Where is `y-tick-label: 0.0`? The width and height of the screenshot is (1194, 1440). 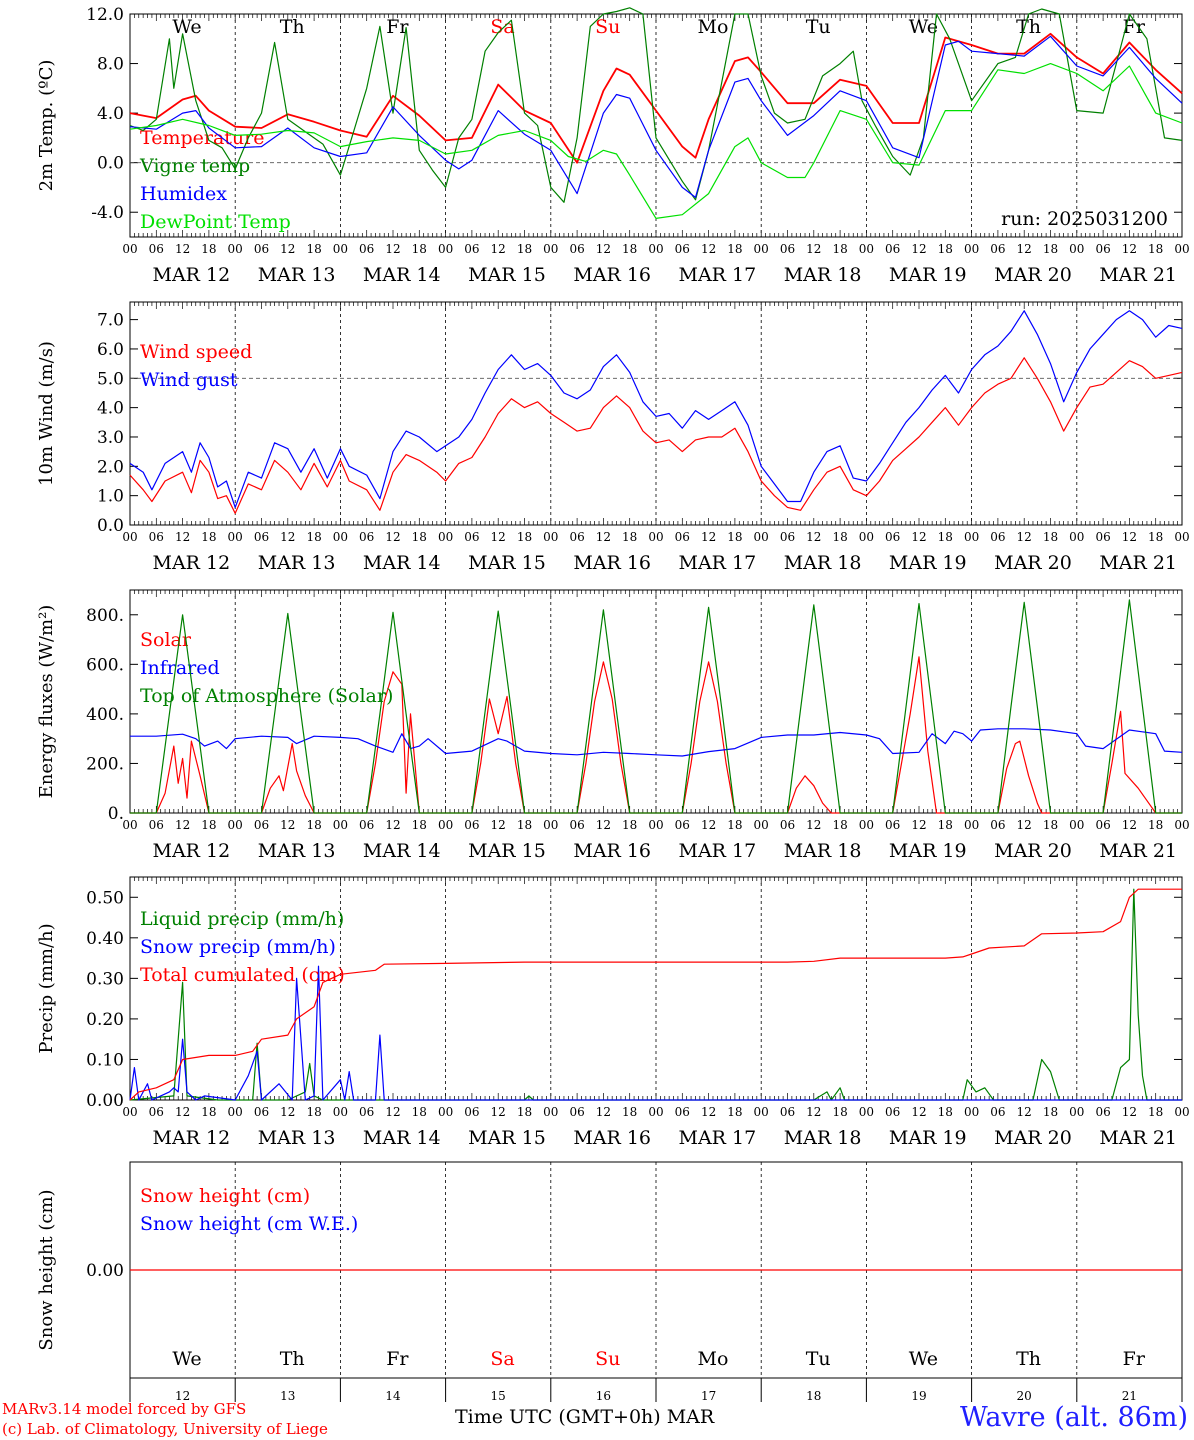 y-tick-label: 0.0 is located at coordinates (110, 526).